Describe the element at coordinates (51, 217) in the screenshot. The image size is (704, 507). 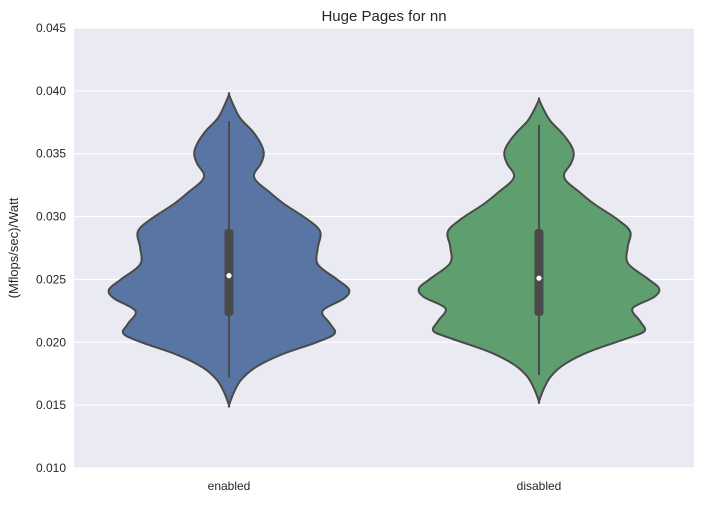
I see `y-tick-label: 0.030` at that location.